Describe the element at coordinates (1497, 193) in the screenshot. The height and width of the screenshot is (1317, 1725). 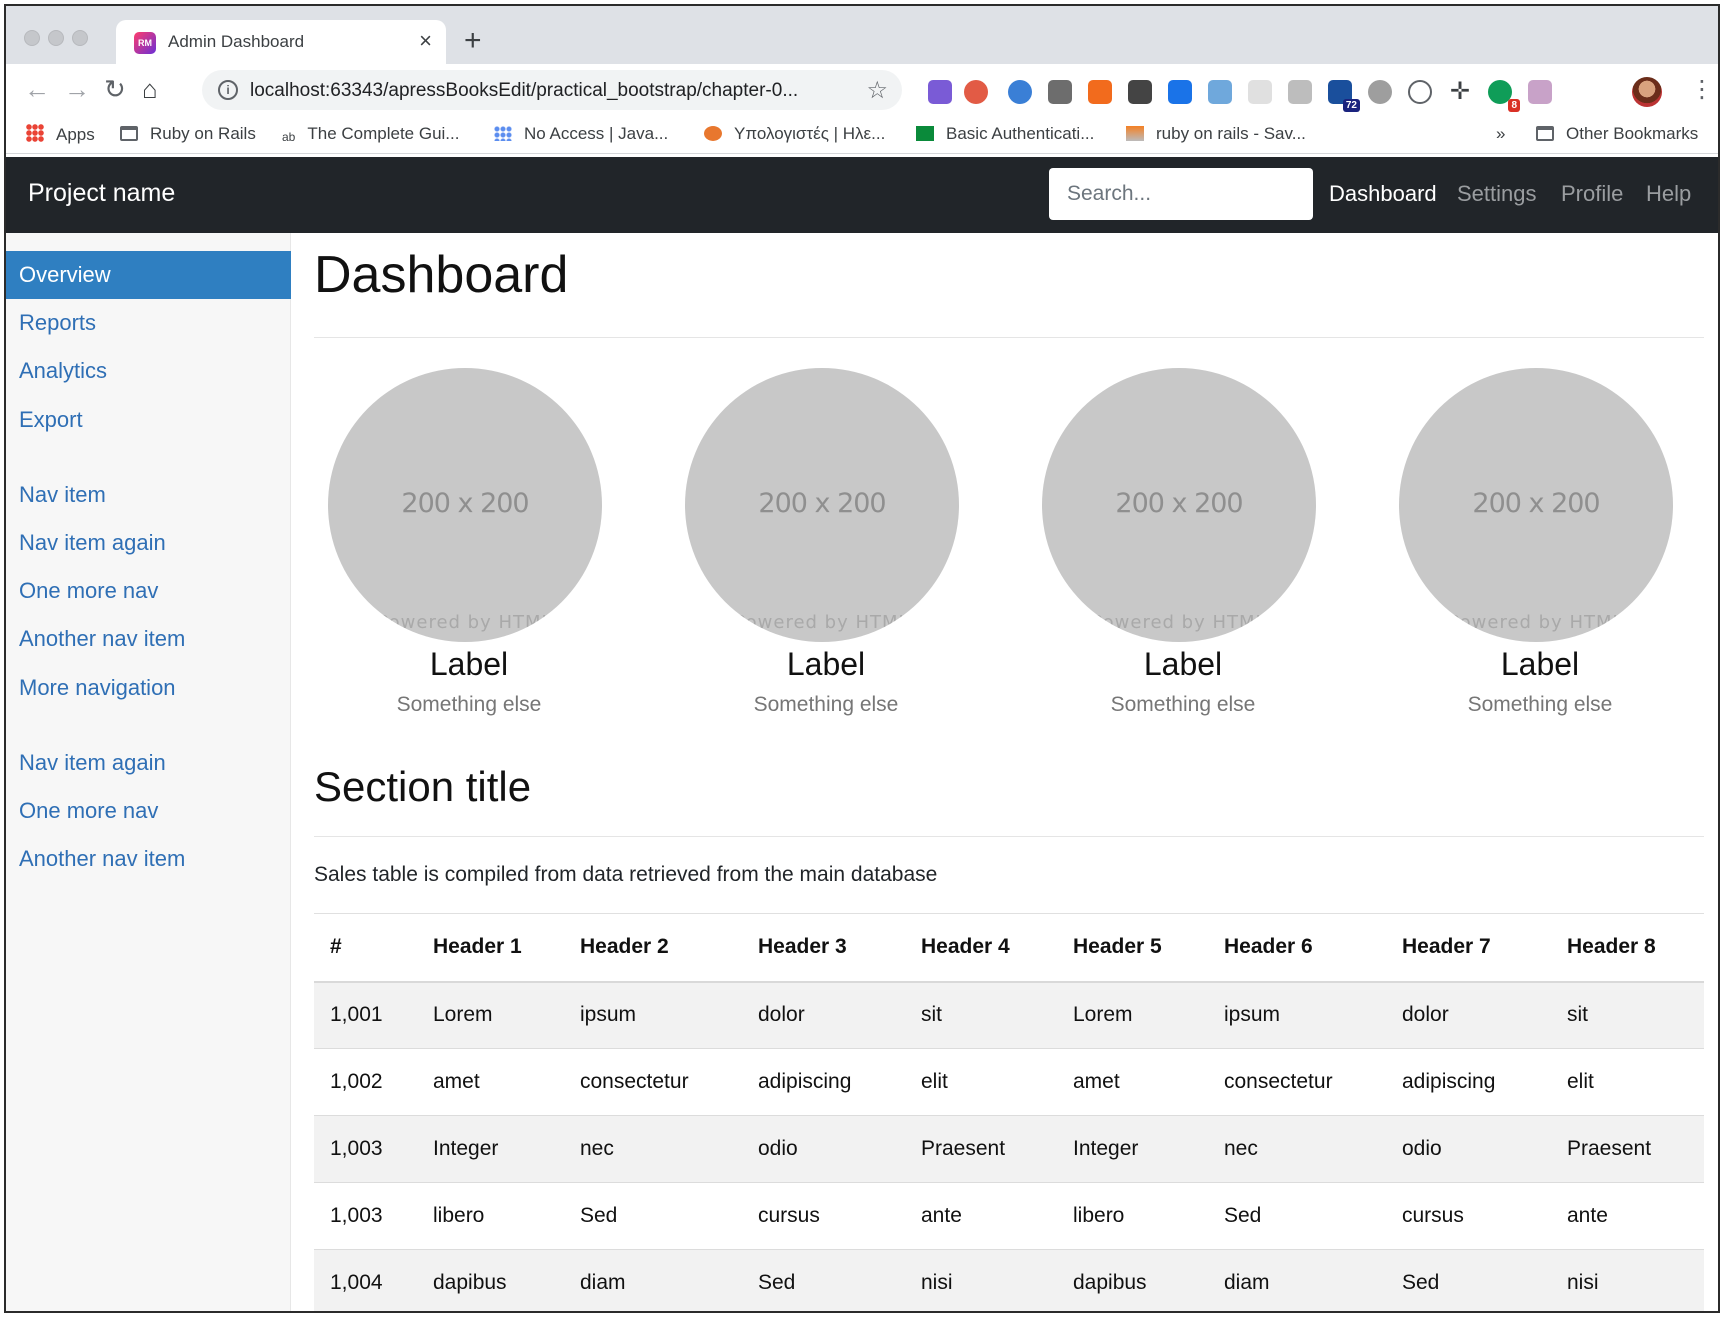
I see `nav-settings-link: Settings` at that location.